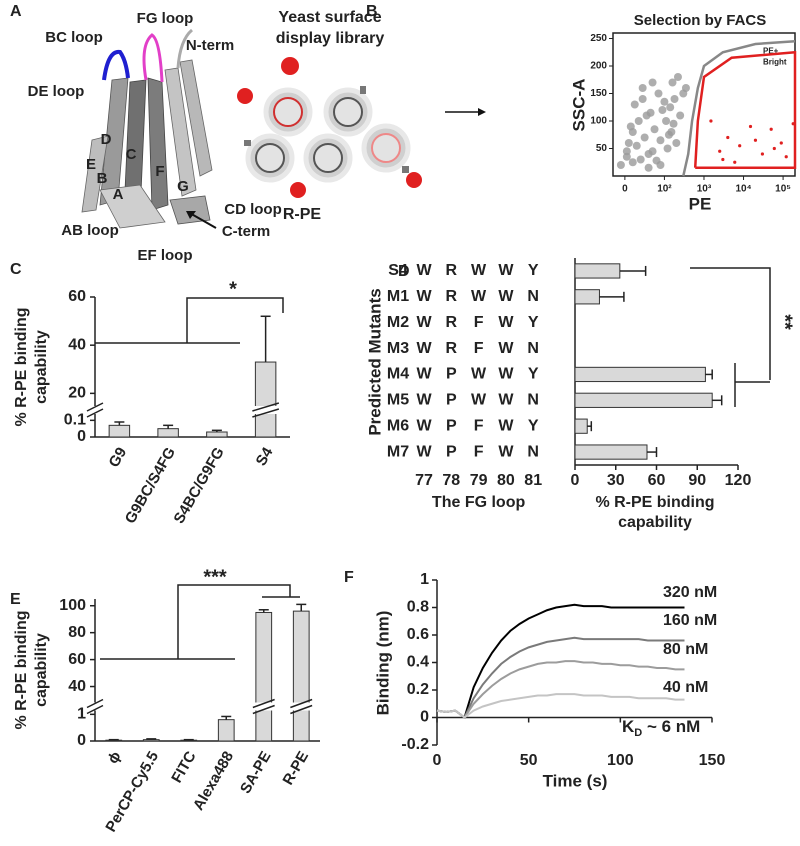 The height and width of the screenshot is (846, 800). Describe the element at coordinates (77, 393) in the screenshot. I see `y-tick-label: 20` at that location.